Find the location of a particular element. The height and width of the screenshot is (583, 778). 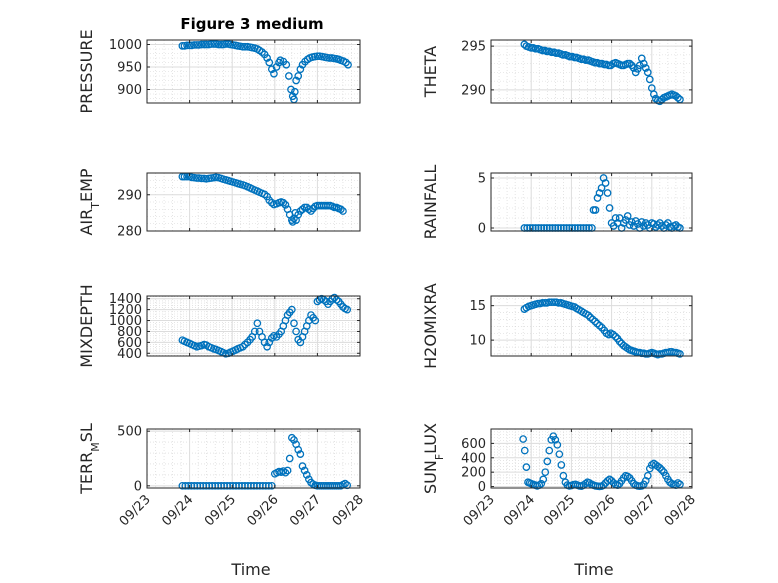

y-axis-label-part: THETA is located at coordinates (430, 72).